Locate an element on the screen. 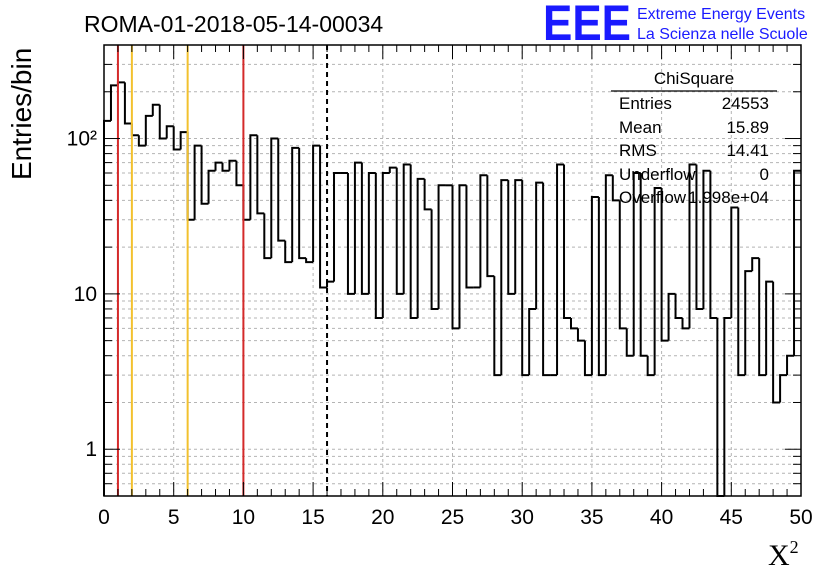 Image resolution: width=836 pixels, height=572 pixels. run-title: ROMA-01-2018-05-14-00034 is located at coordinates (233, 24).